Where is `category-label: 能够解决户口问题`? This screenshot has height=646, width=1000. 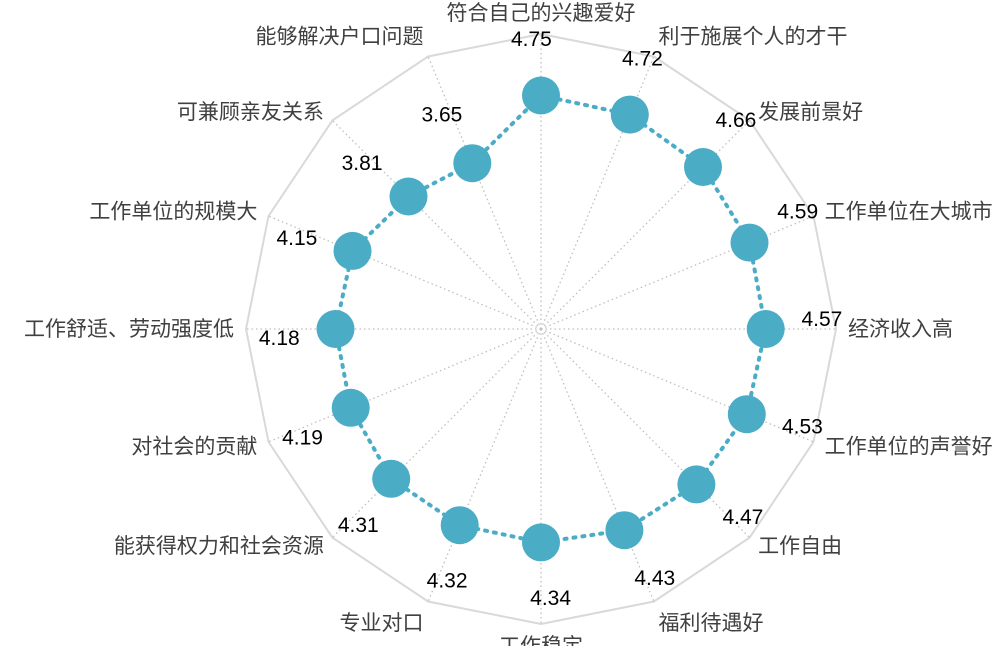 category-label: 能够解决户口问题 is located at coordinates (340, 36).